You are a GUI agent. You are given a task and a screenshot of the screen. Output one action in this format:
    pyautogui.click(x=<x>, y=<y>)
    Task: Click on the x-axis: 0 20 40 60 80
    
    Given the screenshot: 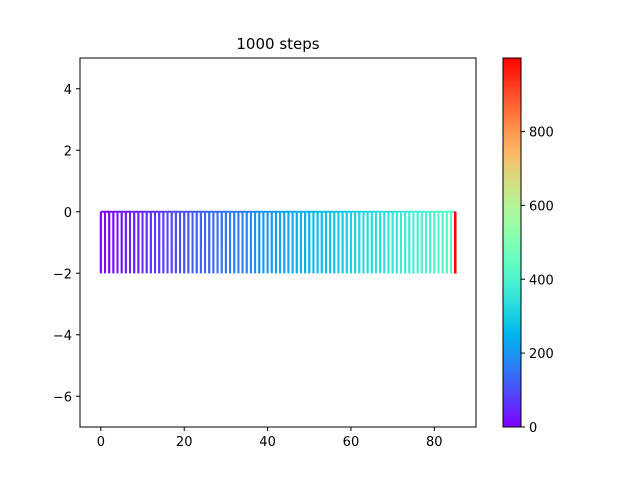 What is the action you would take?
    pyautogui.click(x=270, y=438)
    